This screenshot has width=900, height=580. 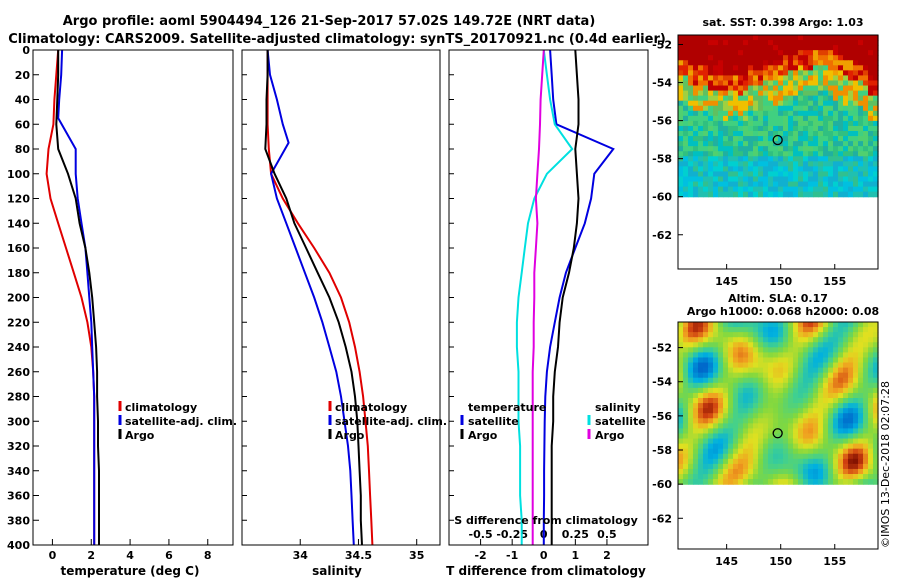 What do you see at coordinates (538, 297) in the screenshot?
I see `series-line-salinity-argo` at bounding box center [538, 297].